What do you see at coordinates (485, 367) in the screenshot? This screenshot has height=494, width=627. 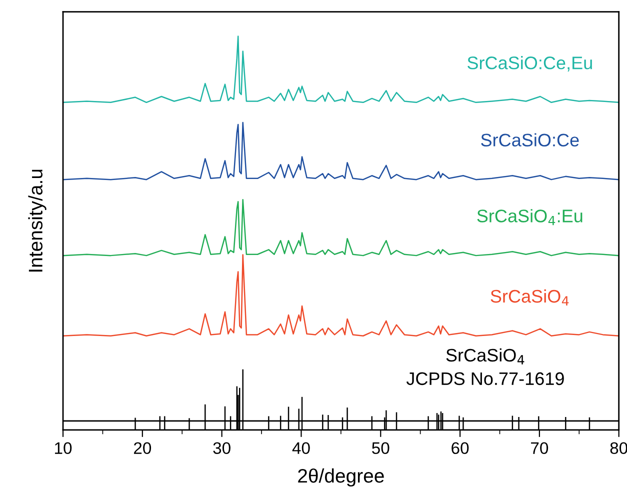 I see `series-label: SrCaSiO$_{4}$ JCPDS No.77-1619` at bounding box center [485, 367].